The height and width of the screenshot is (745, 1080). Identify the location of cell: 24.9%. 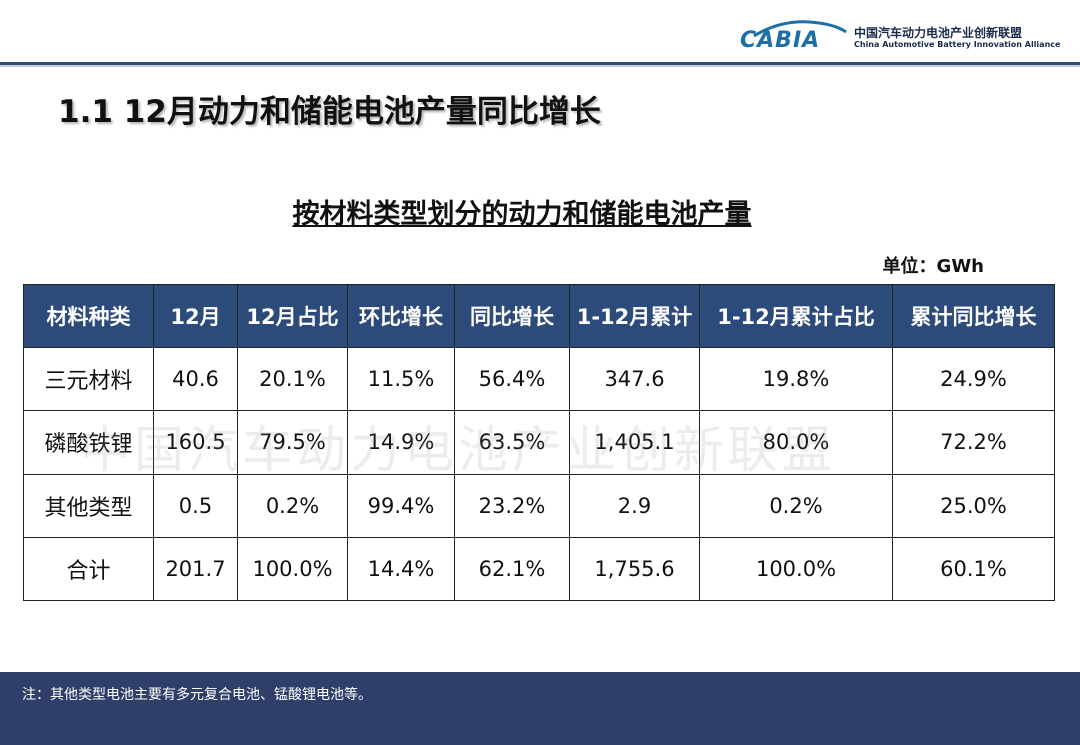
(973, 379).